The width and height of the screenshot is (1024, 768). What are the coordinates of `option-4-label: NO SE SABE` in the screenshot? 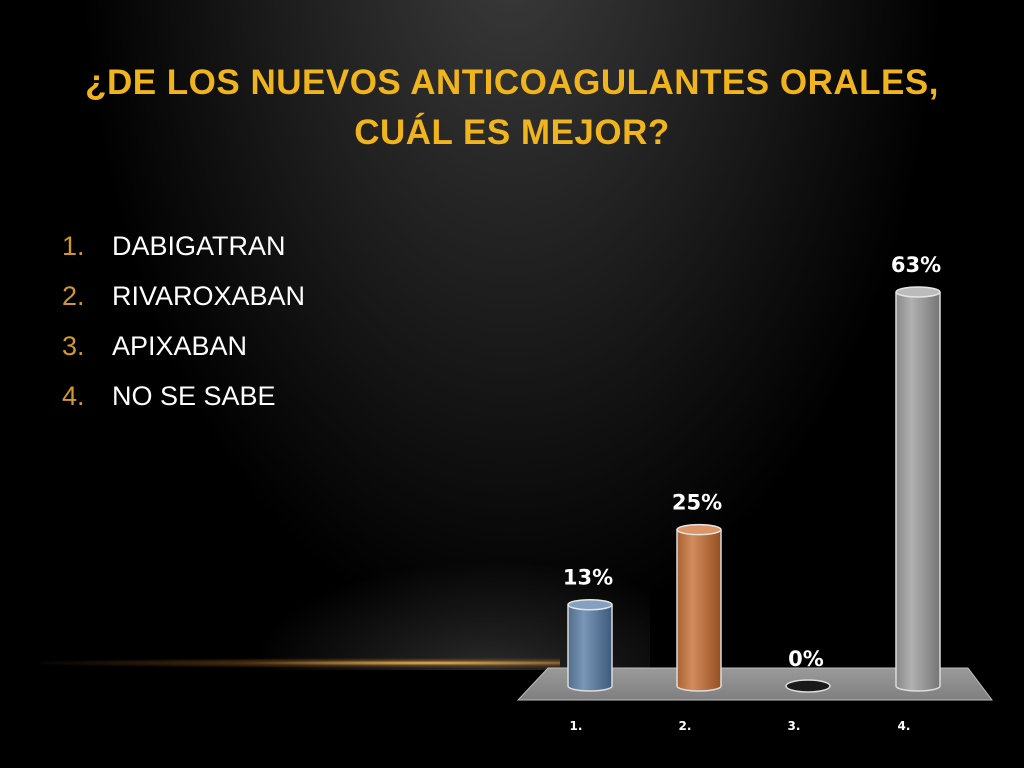 It's located at (194, 396).